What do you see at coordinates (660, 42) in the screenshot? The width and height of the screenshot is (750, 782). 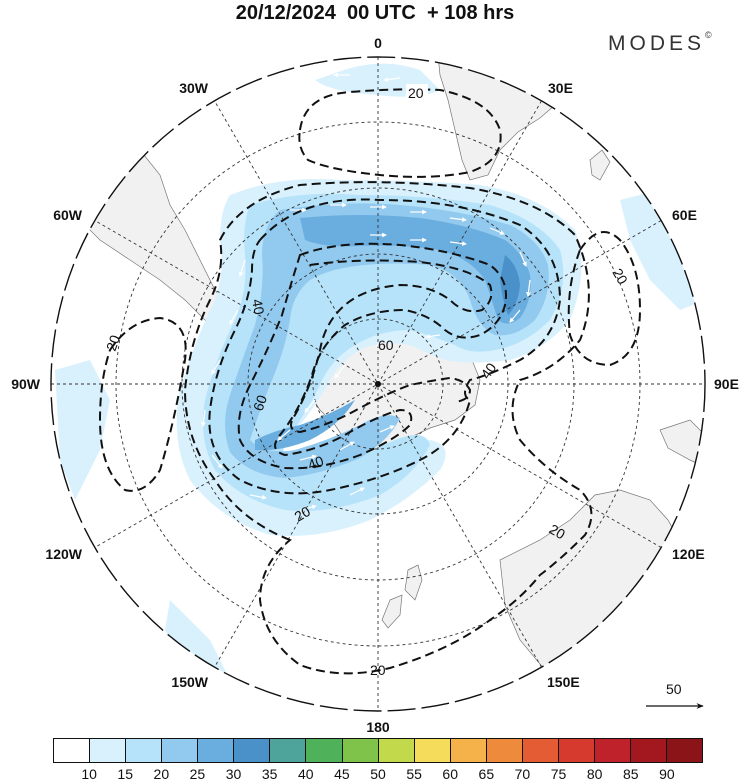 I see `brand-logo: MODES©` at bounding box center [660, 42].